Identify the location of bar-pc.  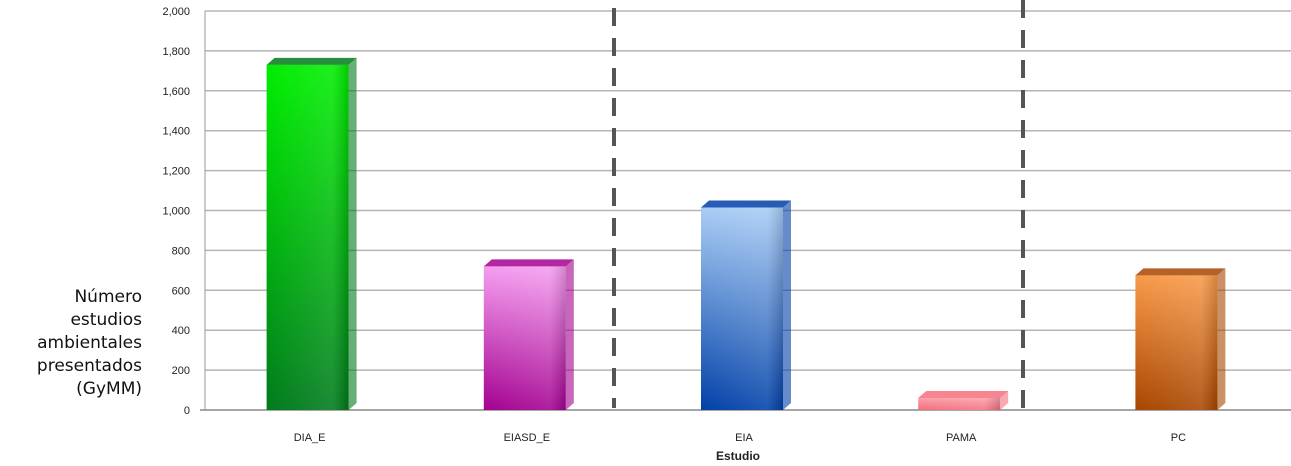
(1180, 339).